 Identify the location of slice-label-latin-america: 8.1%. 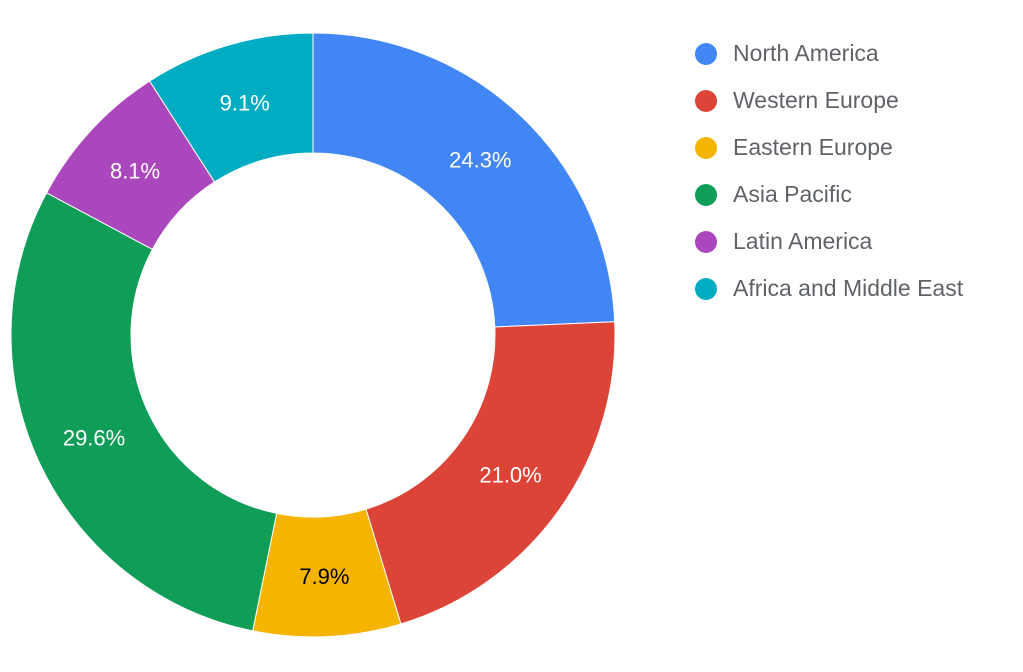
(135, 171).